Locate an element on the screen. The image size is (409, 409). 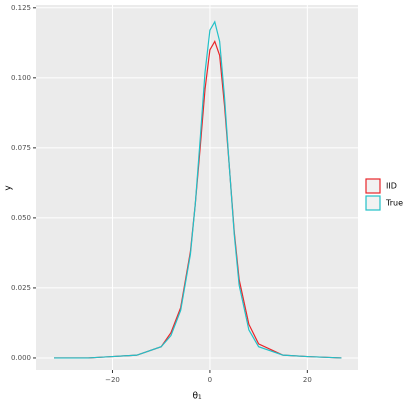
legend-label: True is located at coordinates (394, 203).